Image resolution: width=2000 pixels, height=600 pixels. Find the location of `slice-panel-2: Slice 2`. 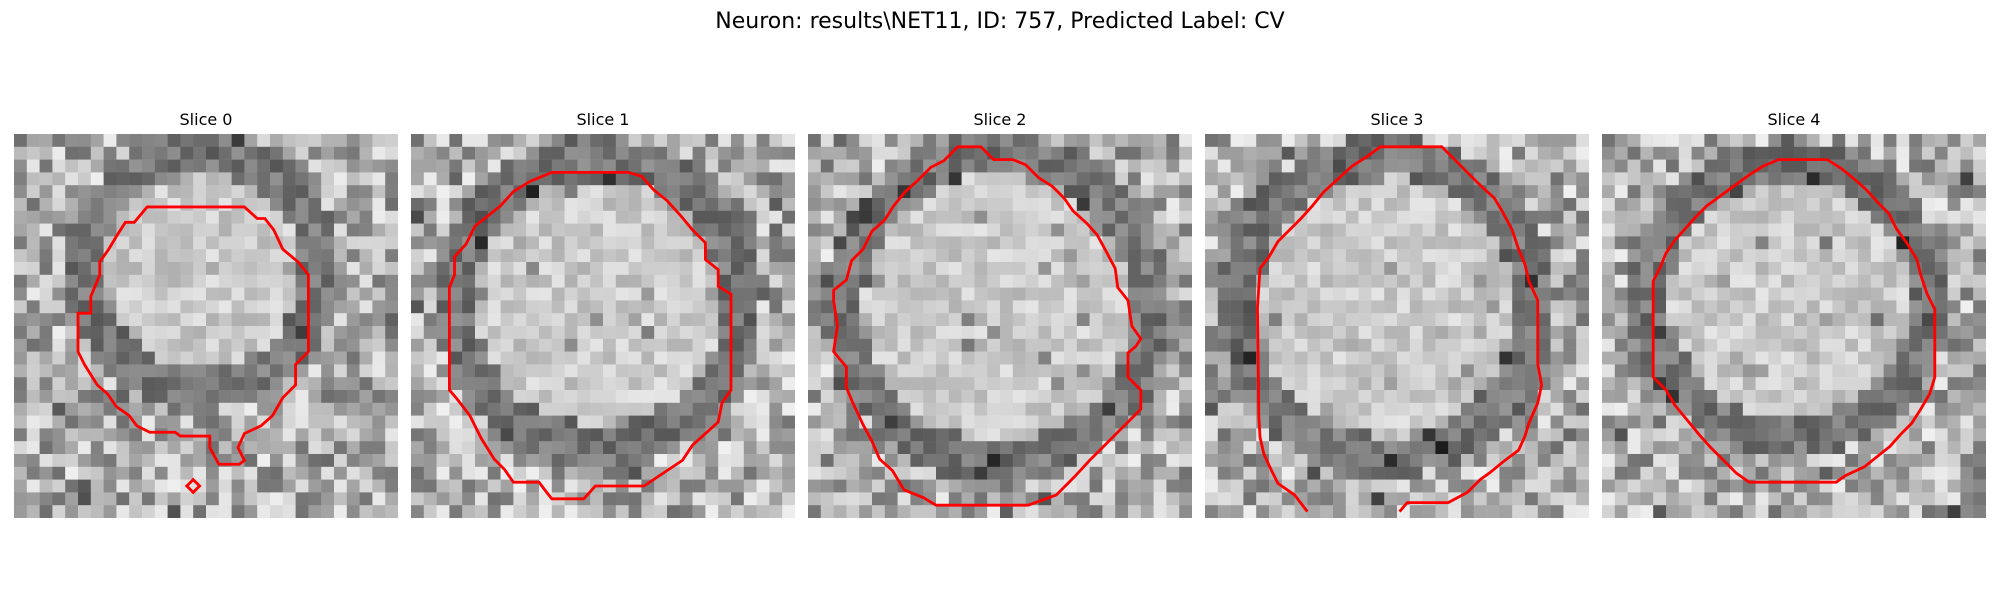

slice-panel-2: Slice 2 is located at coordinates (1000, 313).